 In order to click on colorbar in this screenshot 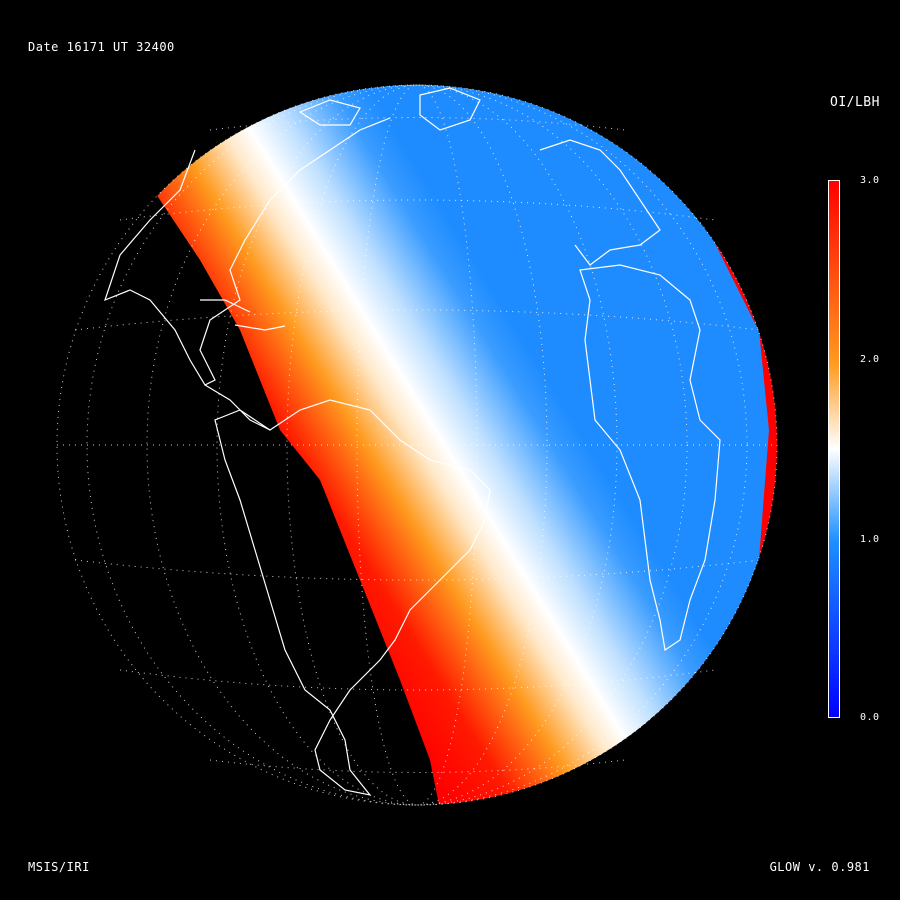, I will do `click(834, 449)`.